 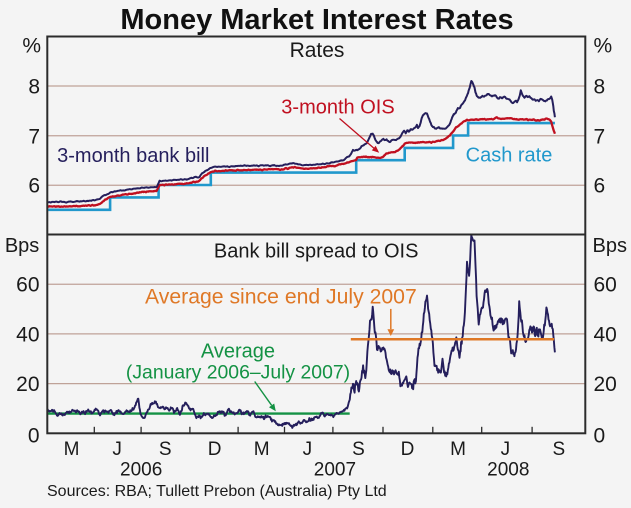 I want to click on svg-text: 3-month OIS, so click(x=337, y=108).